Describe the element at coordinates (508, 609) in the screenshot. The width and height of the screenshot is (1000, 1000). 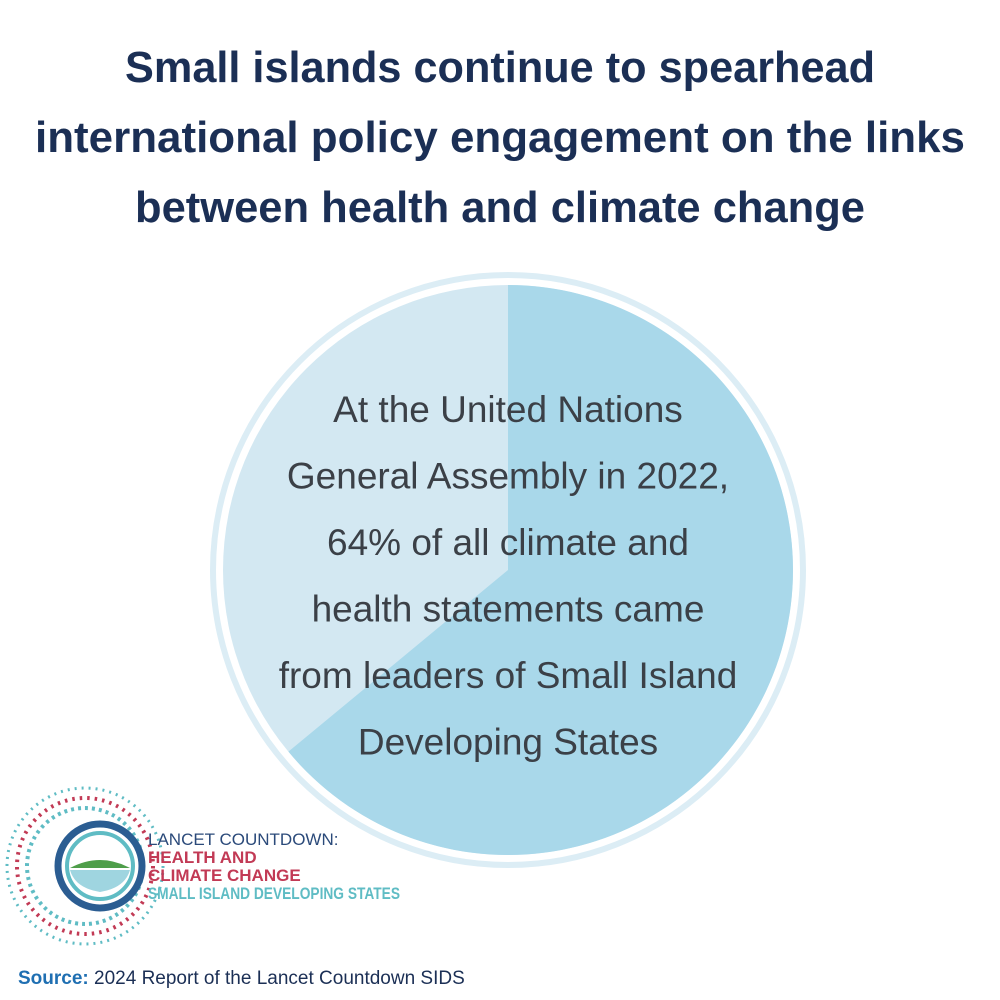
I see `statement-line: health statements came` at that location.